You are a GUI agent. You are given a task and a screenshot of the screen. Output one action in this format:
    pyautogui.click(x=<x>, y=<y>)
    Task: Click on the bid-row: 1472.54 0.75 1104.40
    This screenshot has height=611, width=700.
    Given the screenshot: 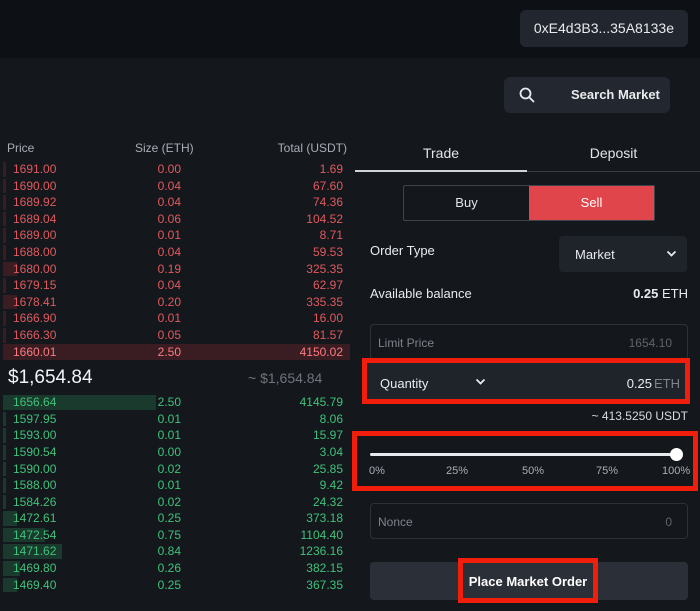 What is the action you would take?
    pyautogui.click(x=176, y=535)
    